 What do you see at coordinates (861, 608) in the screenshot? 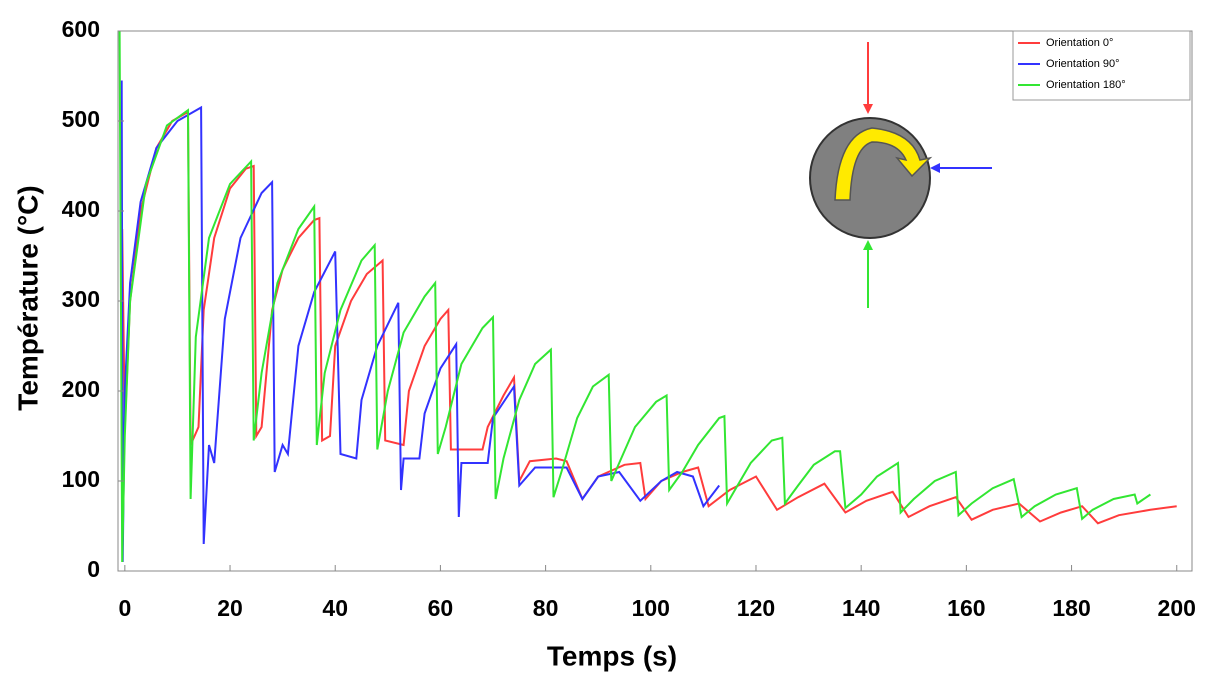
I see `x-tick-label: 140` at bounding box center [861, 608].